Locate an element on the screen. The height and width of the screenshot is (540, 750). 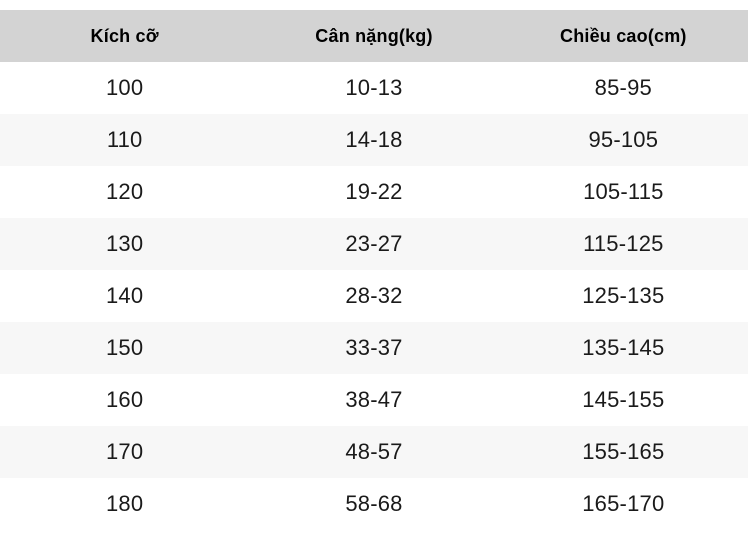
table-row: 100 10-13 85-95 is located at coordinates (374, 88).